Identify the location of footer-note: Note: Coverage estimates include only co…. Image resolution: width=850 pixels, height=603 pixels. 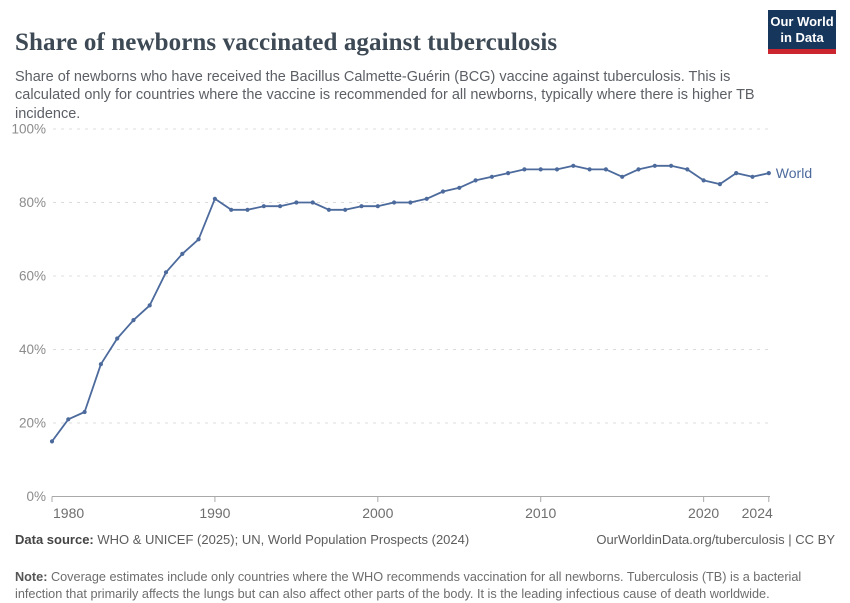
(422, 586).